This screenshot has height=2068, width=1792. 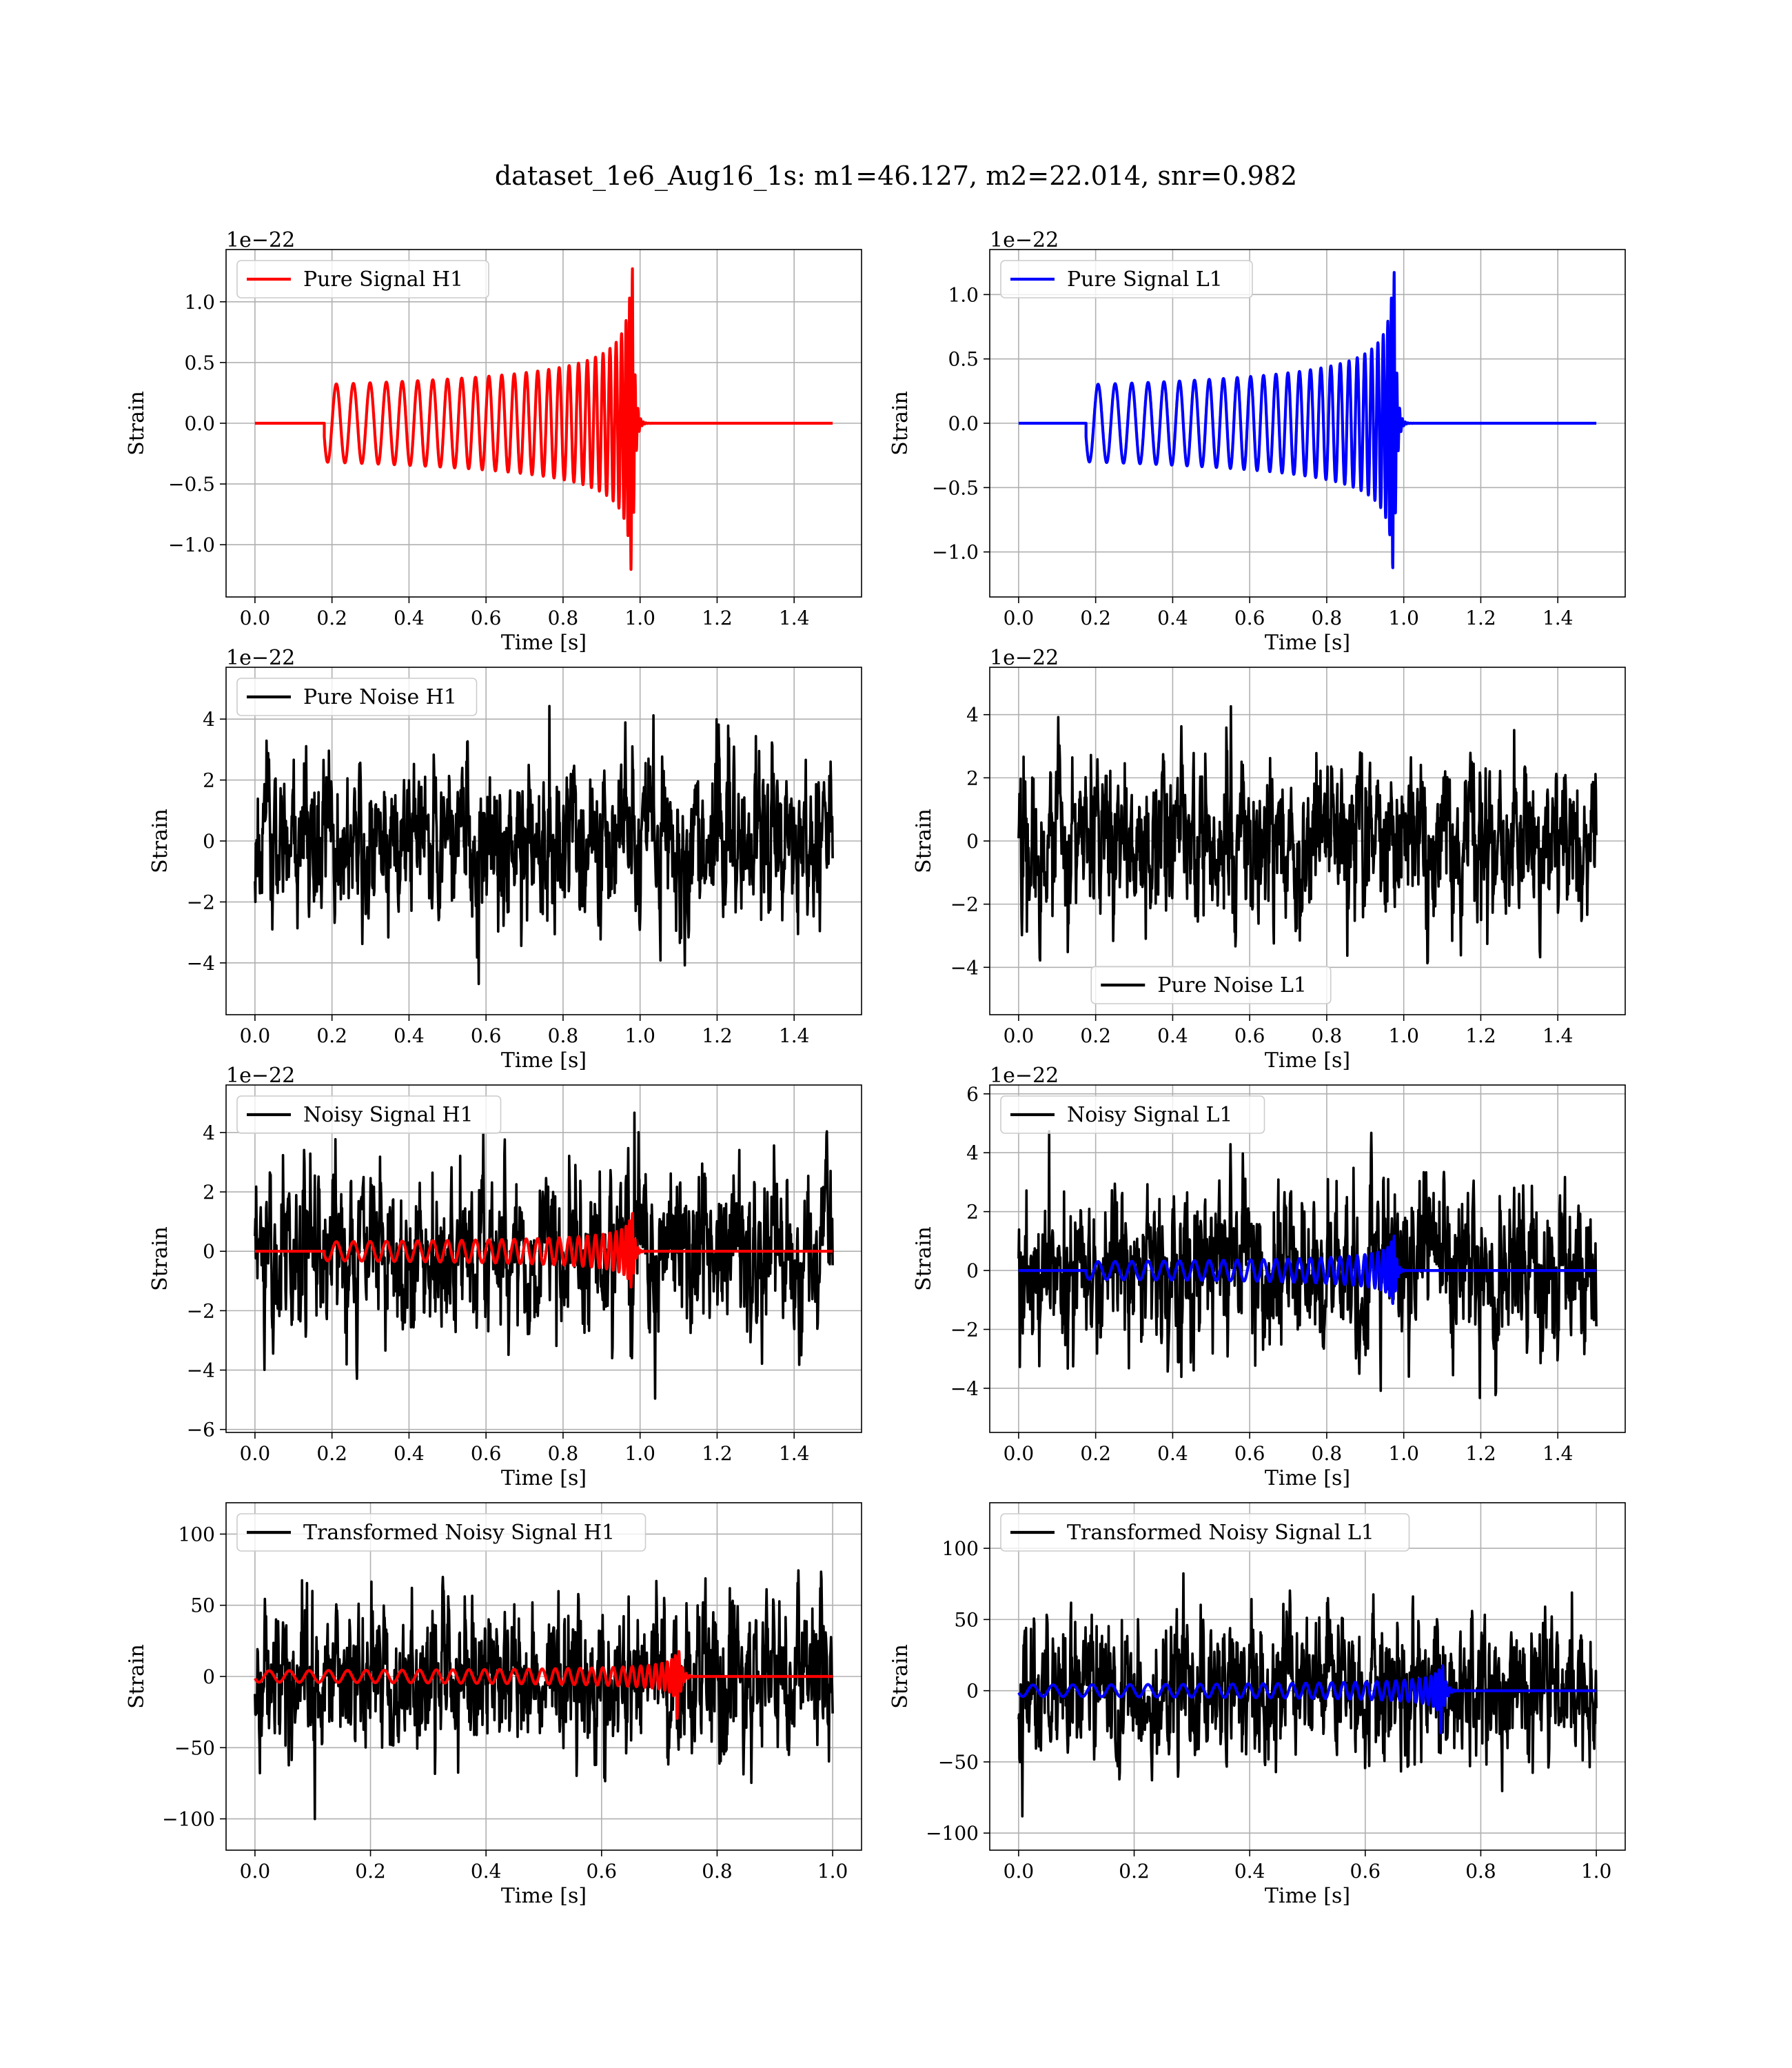 What do you see at coordinates (1149, 1115) in the screenshot?
I see `legend-label: Noisy Signal L1` at bounding box center [1149, 1115].